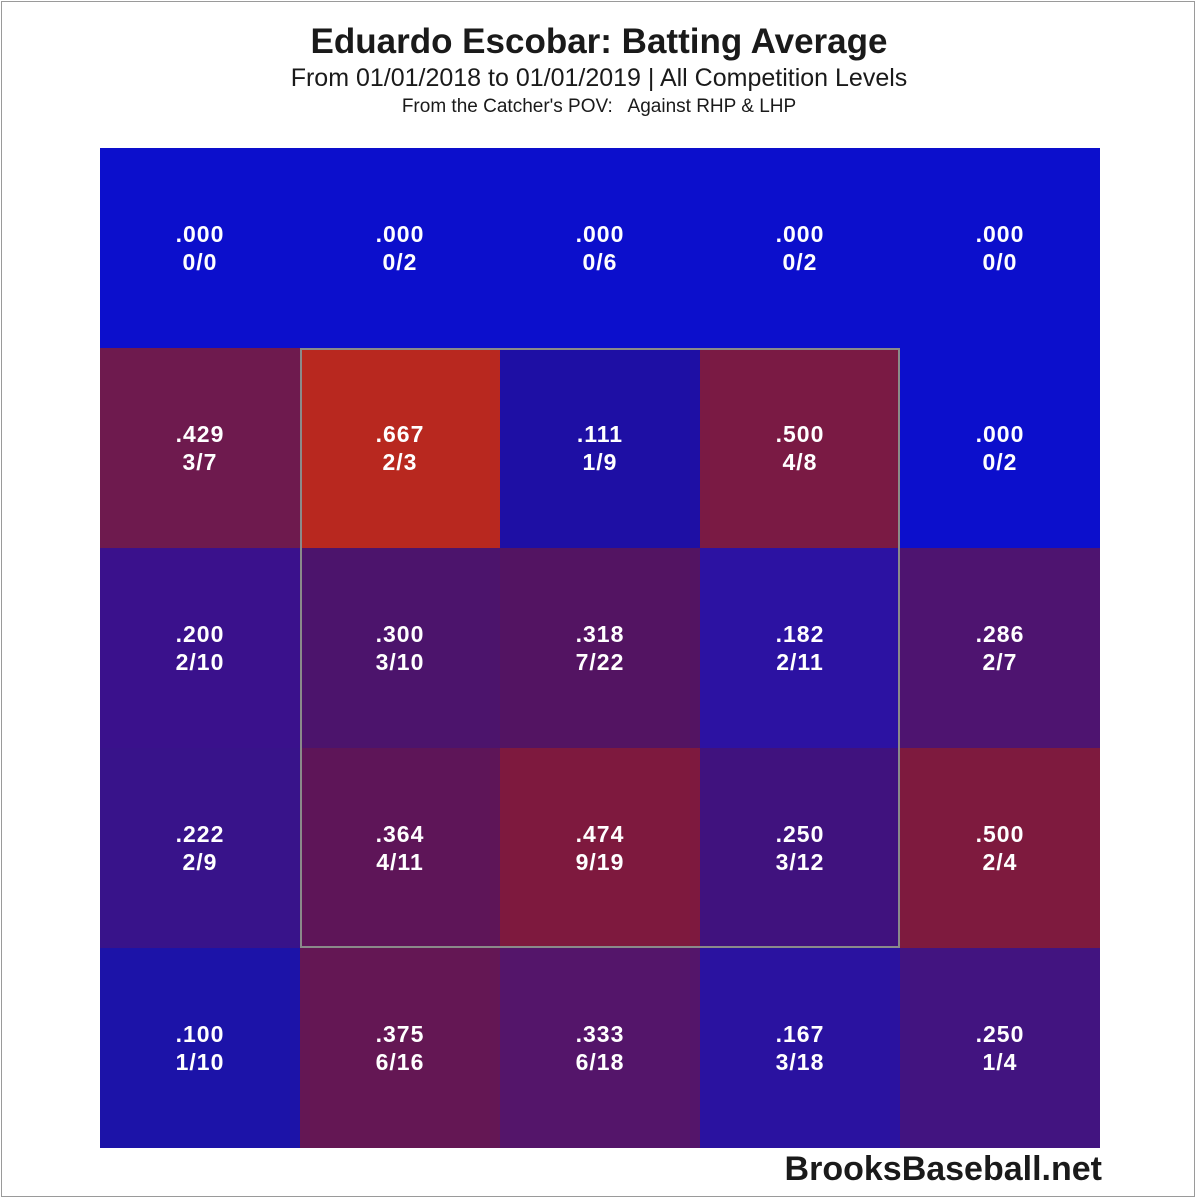  What do you see at coordinates (943, 1169) in the screenshot?
I see `source-credit: BrooksBaseball.net` at bounding box center [943, 1169].